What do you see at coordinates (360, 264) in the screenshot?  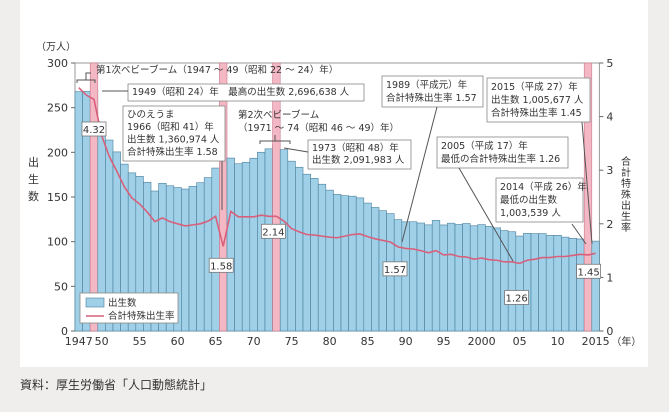 I see `bar-1984` at bounding box center [360, 264].